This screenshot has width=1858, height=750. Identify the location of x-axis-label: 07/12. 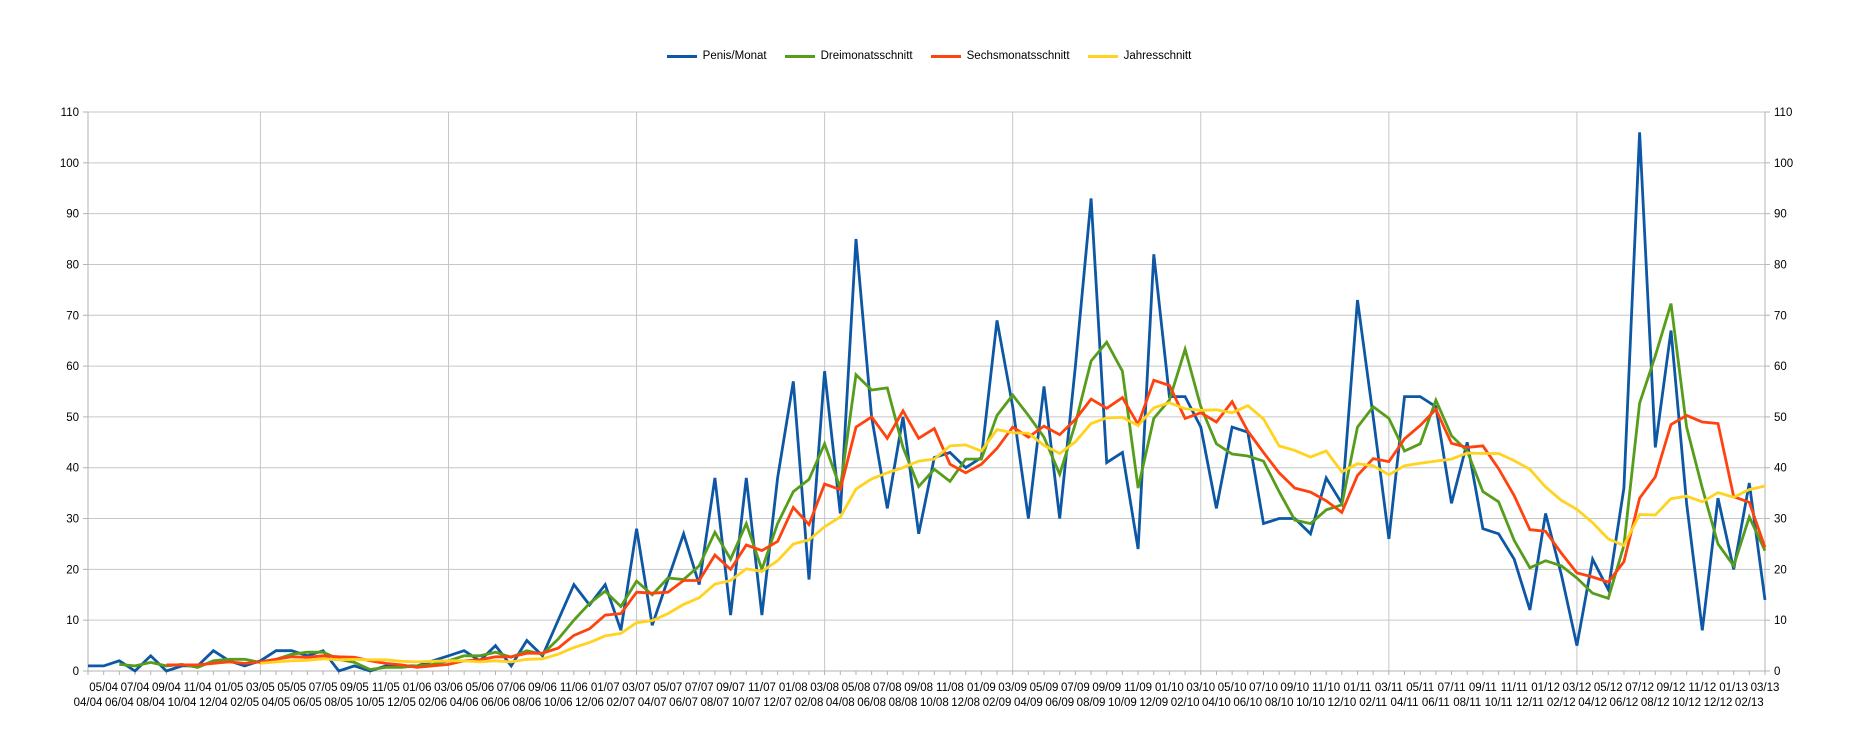
(1639, 688).